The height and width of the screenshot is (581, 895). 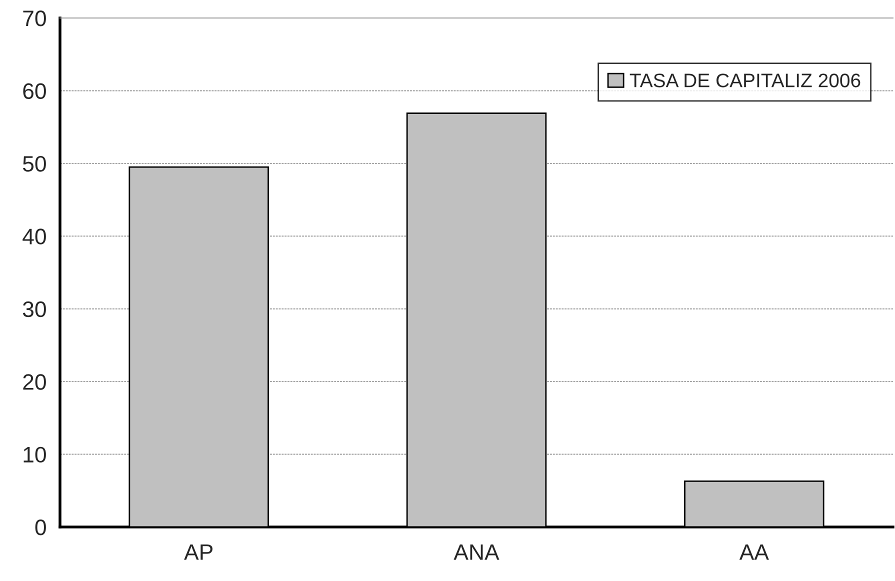 What do you see at coordinates (34, 91) in the screenshot?
I see `y-tick-label: 60` at bounding box center [34, 91].